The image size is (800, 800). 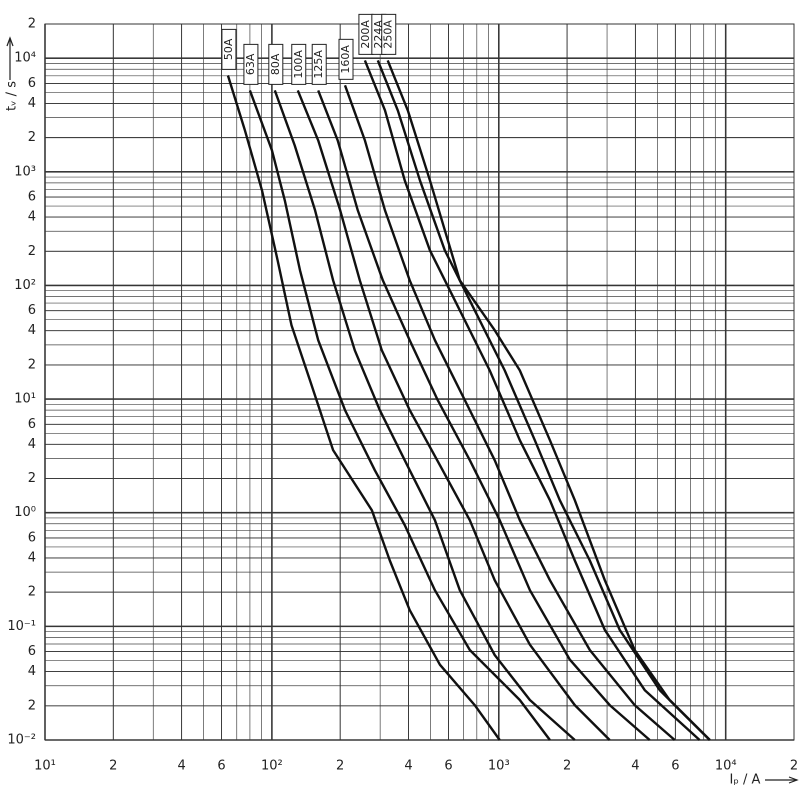 What do you see at coordinates (726, 766) in the screenshot?
I see `x-tick-label: 10⁴` at bounding box center [726, 766].